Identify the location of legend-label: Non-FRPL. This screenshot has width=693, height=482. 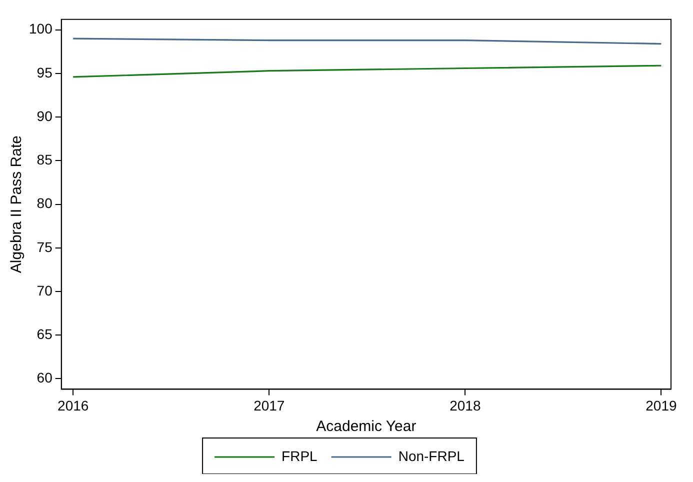
(431, 456).